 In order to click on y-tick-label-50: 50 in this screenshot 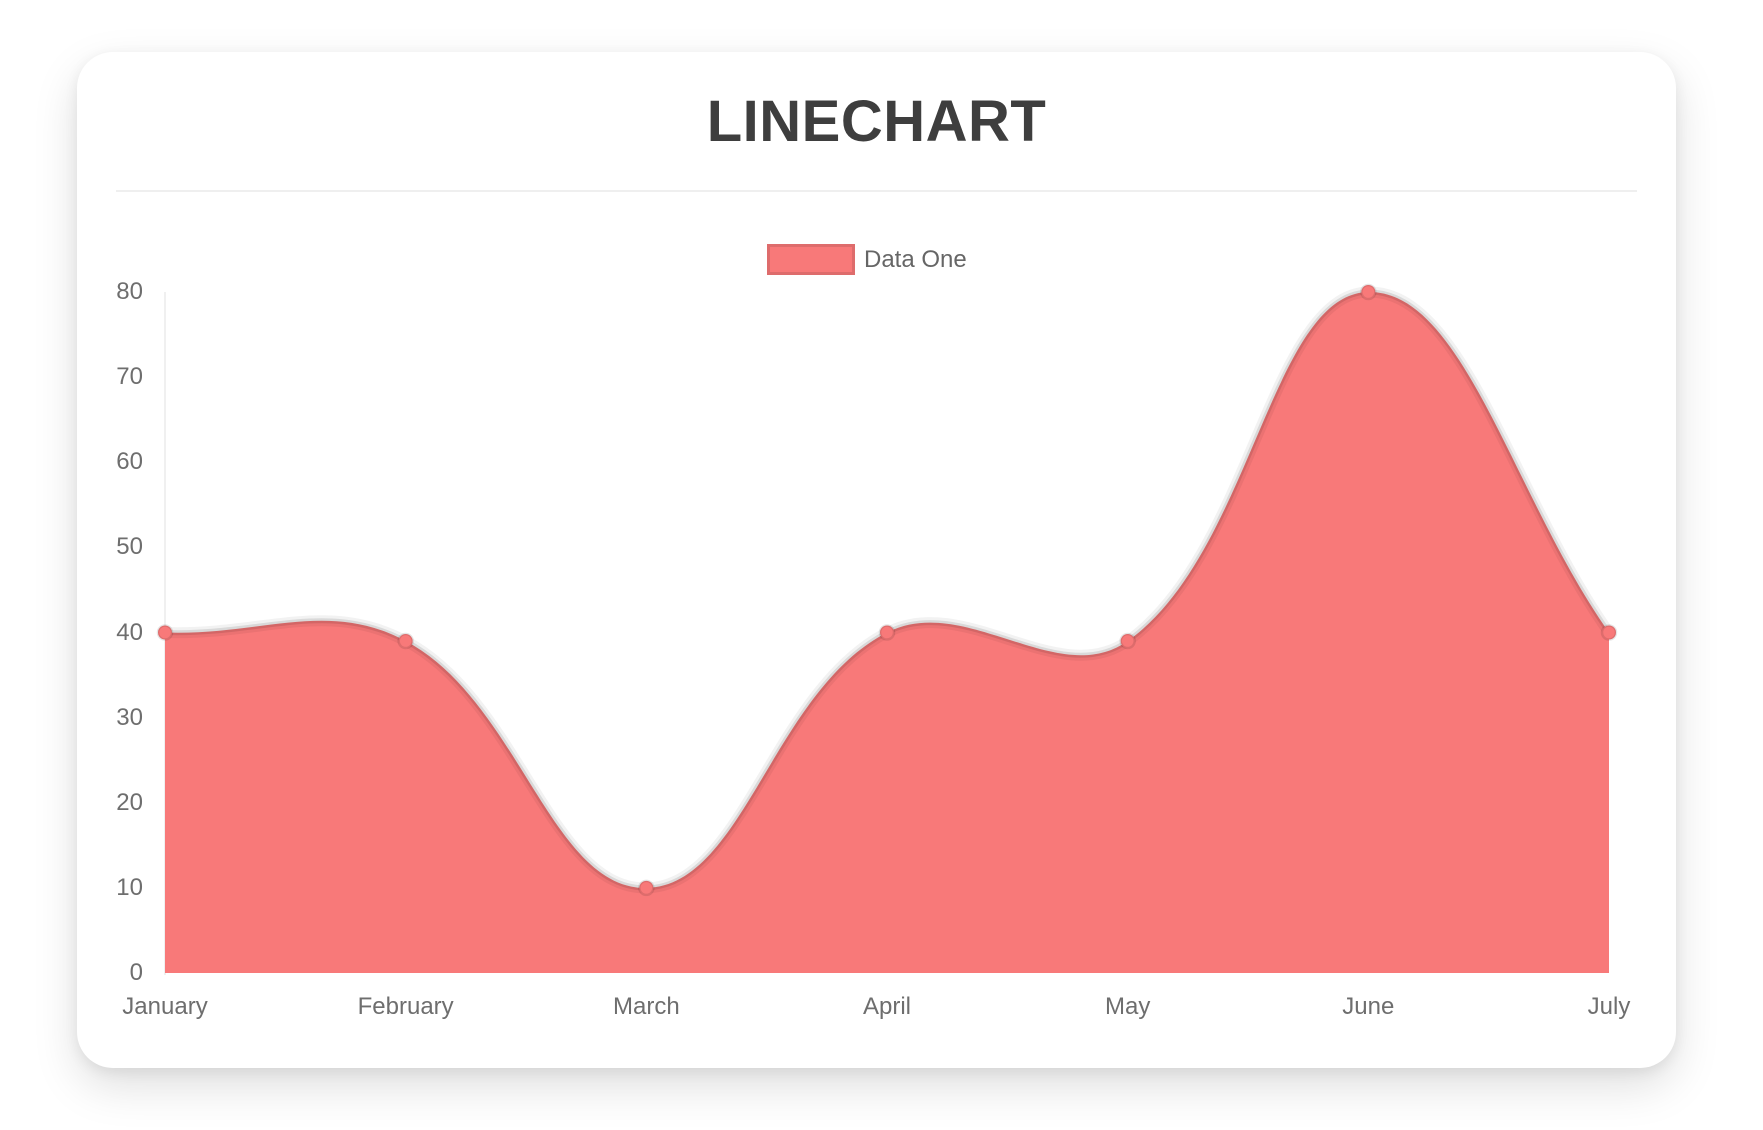, I will do `click(129, 547)`.